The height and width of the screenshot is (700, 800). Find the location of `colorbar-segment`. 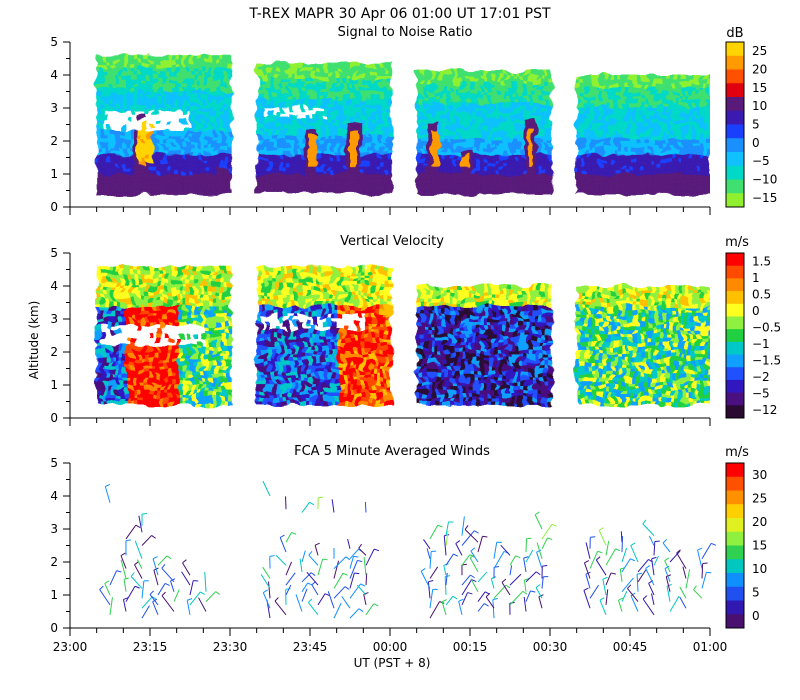

colorbar-segment is located at coordinates (735, 90).